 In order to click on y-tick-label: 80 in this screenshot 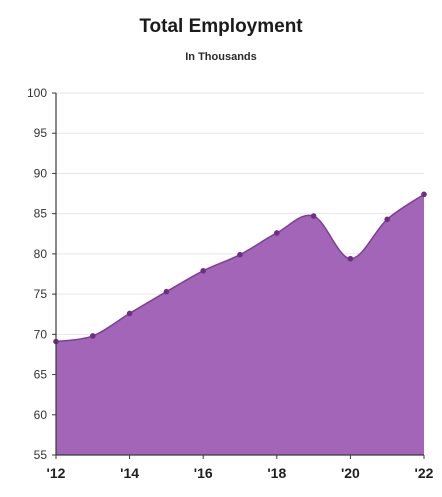, I will do `click(41, 254)`.